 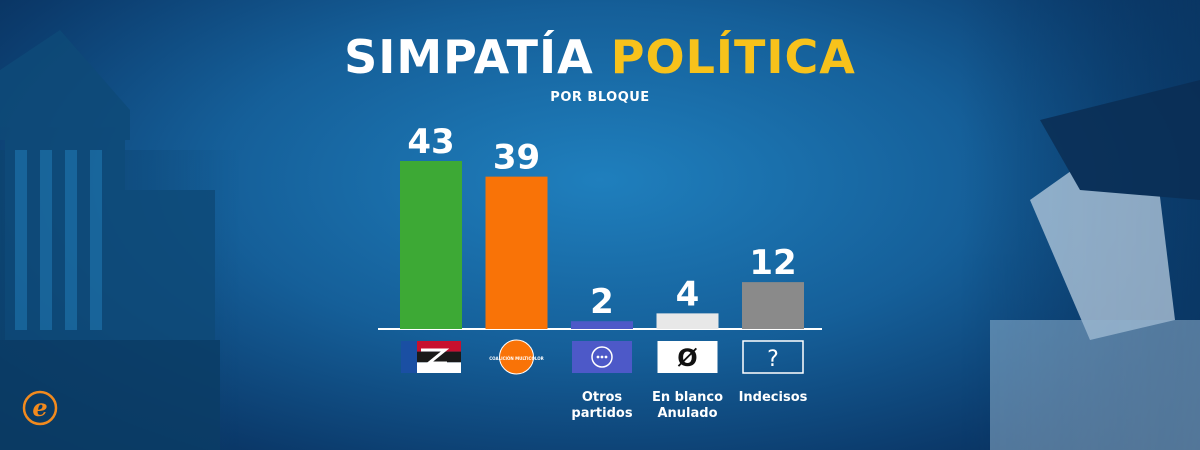 I want to click on data-label-0: 43, so click(x=430, y=142).